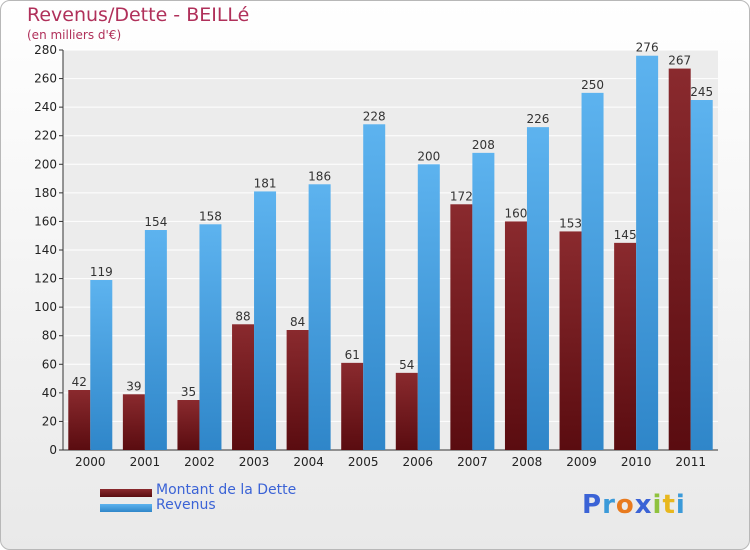  I want to click on x-tick-label: 2007, so click(472, 462).